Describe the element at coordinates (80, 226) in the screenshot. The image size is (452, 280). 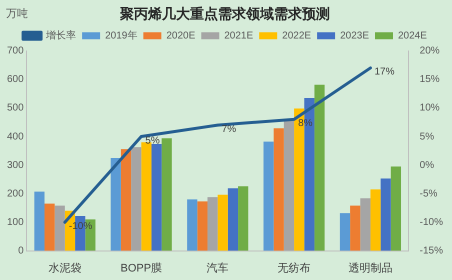
I see `data-label: -10%` at that location.